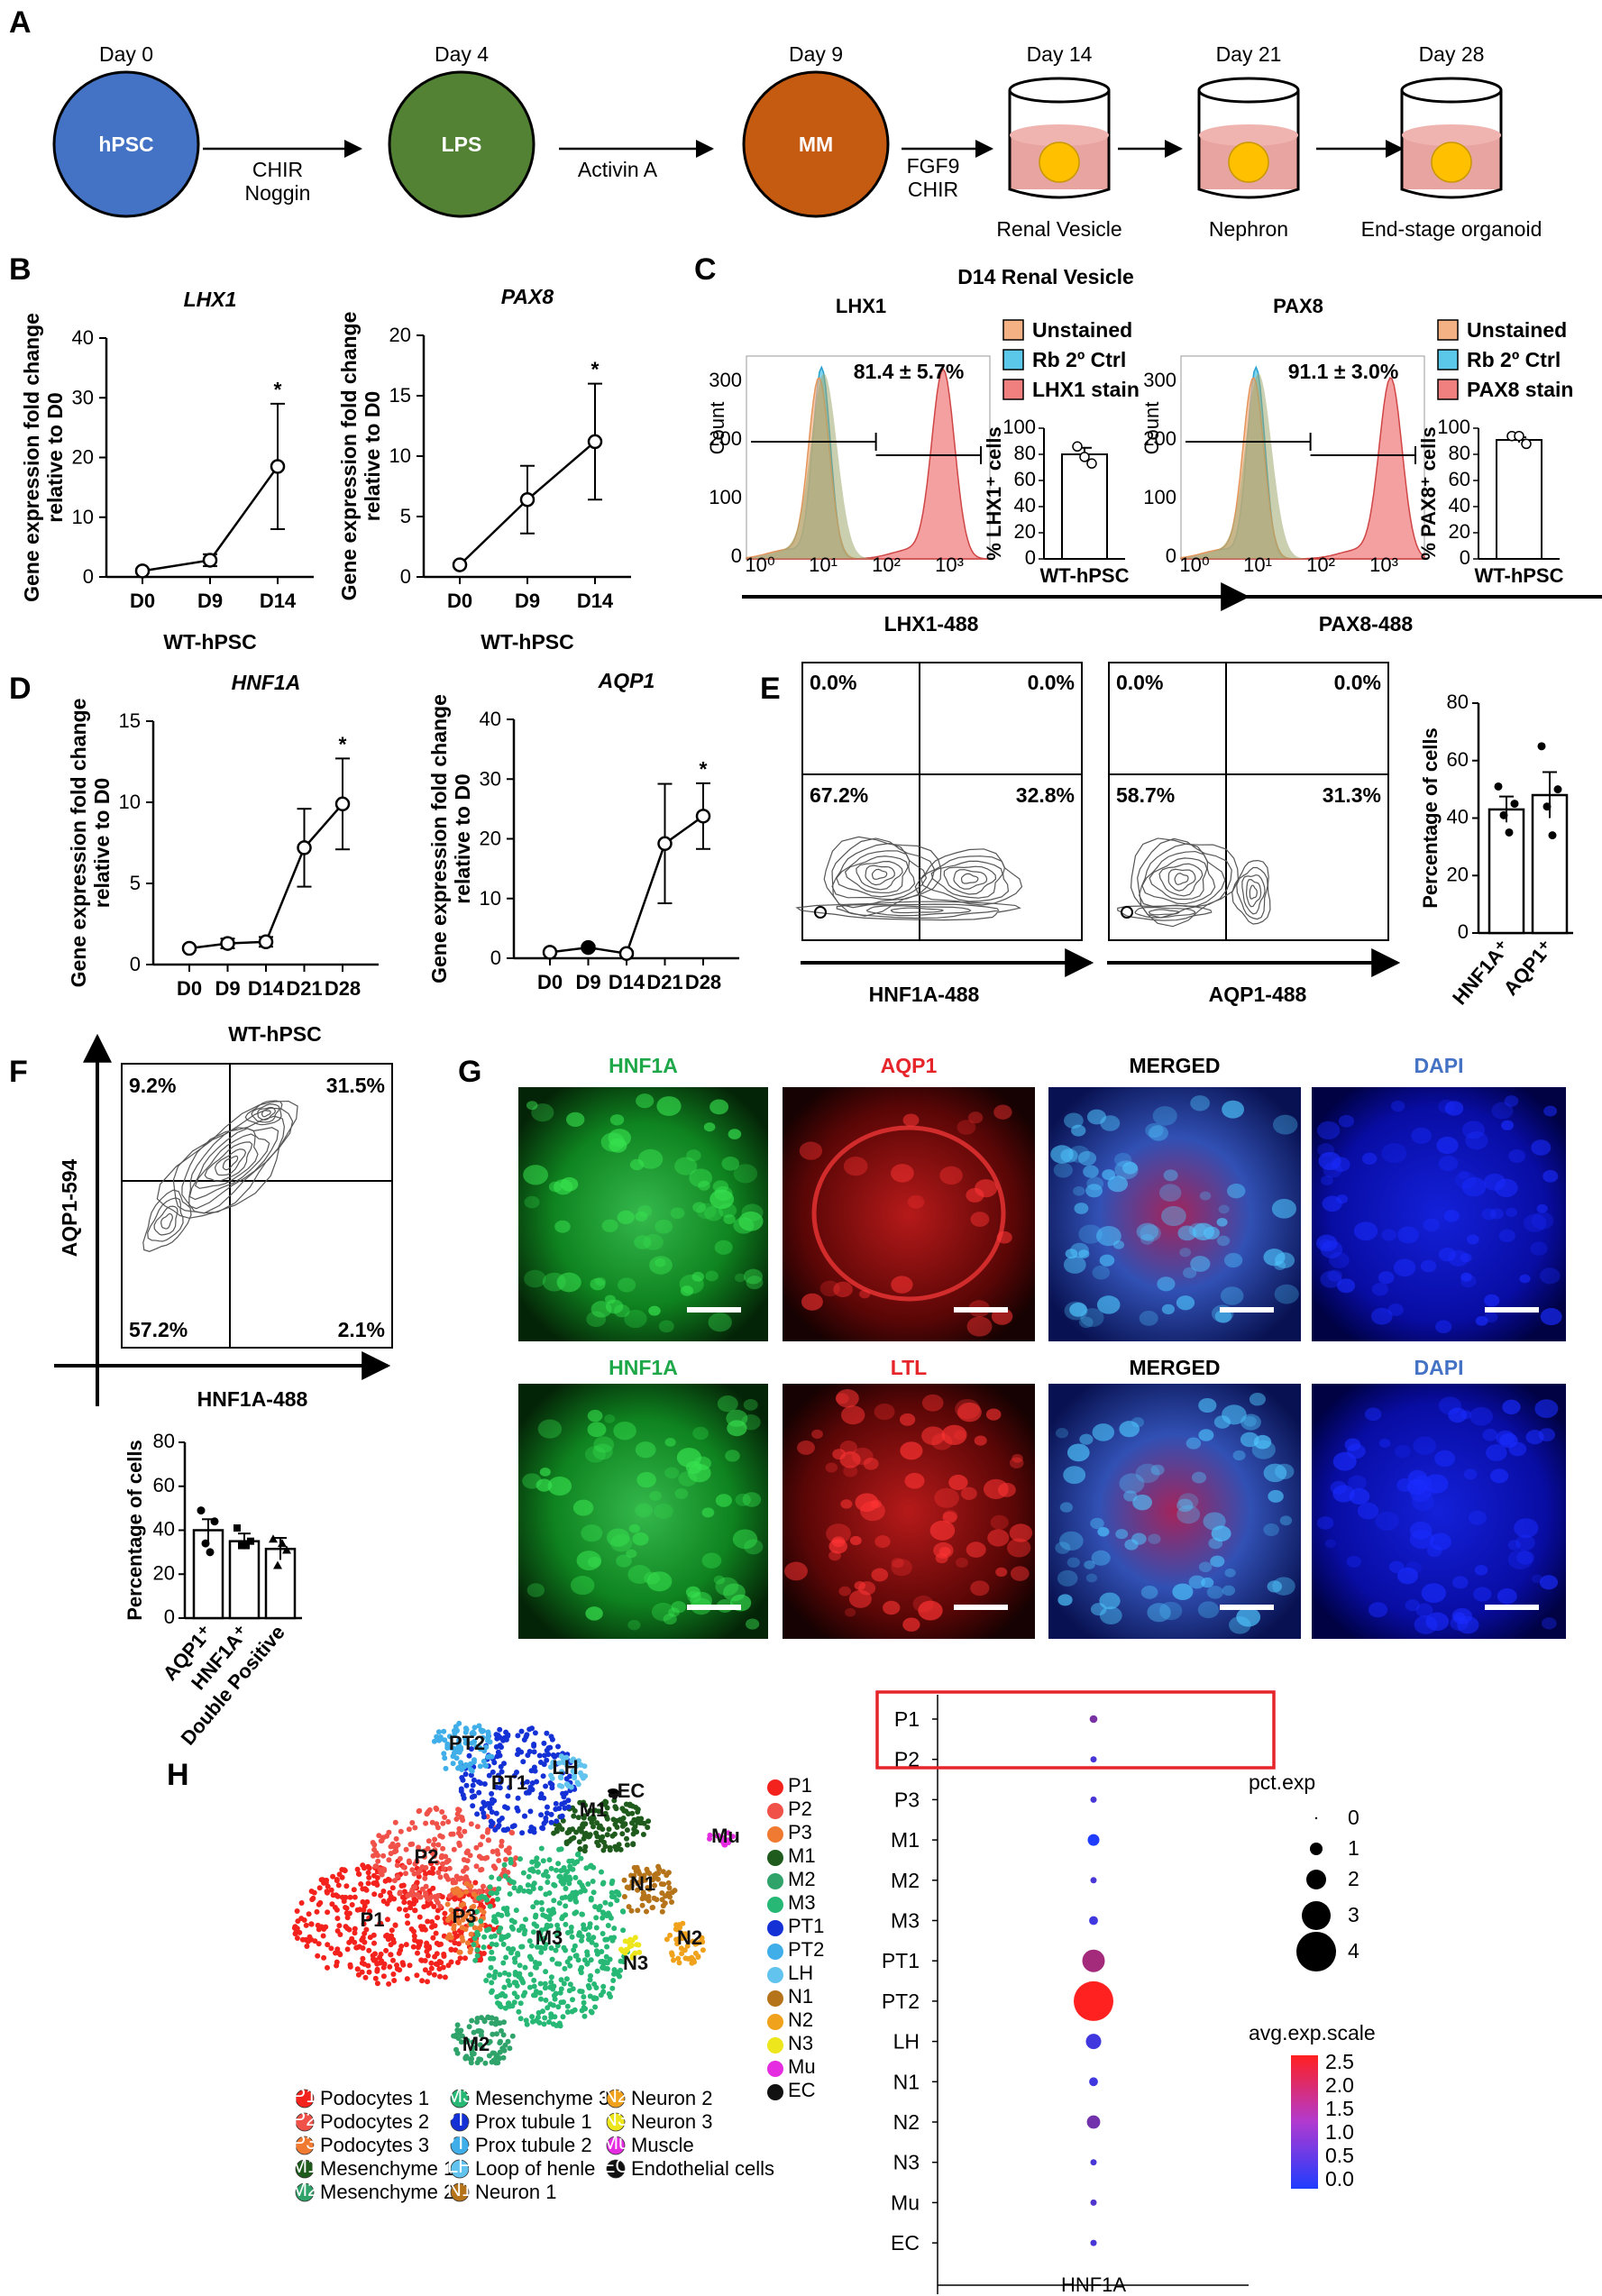  I want to click on dish-rim, so click(1059, 90).